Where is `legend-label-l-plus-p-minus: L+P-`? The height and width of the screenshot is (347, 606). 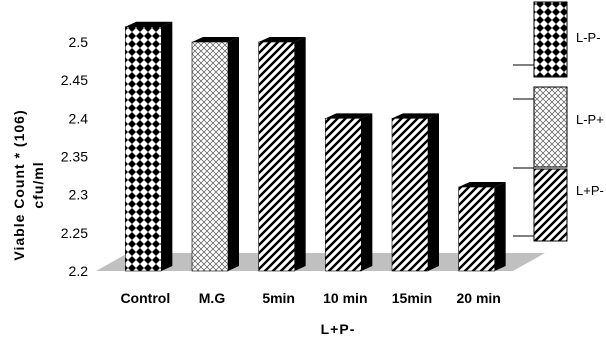
legend-label-l-plus-p-minus: L+P- is located at coordinates (590, 190).